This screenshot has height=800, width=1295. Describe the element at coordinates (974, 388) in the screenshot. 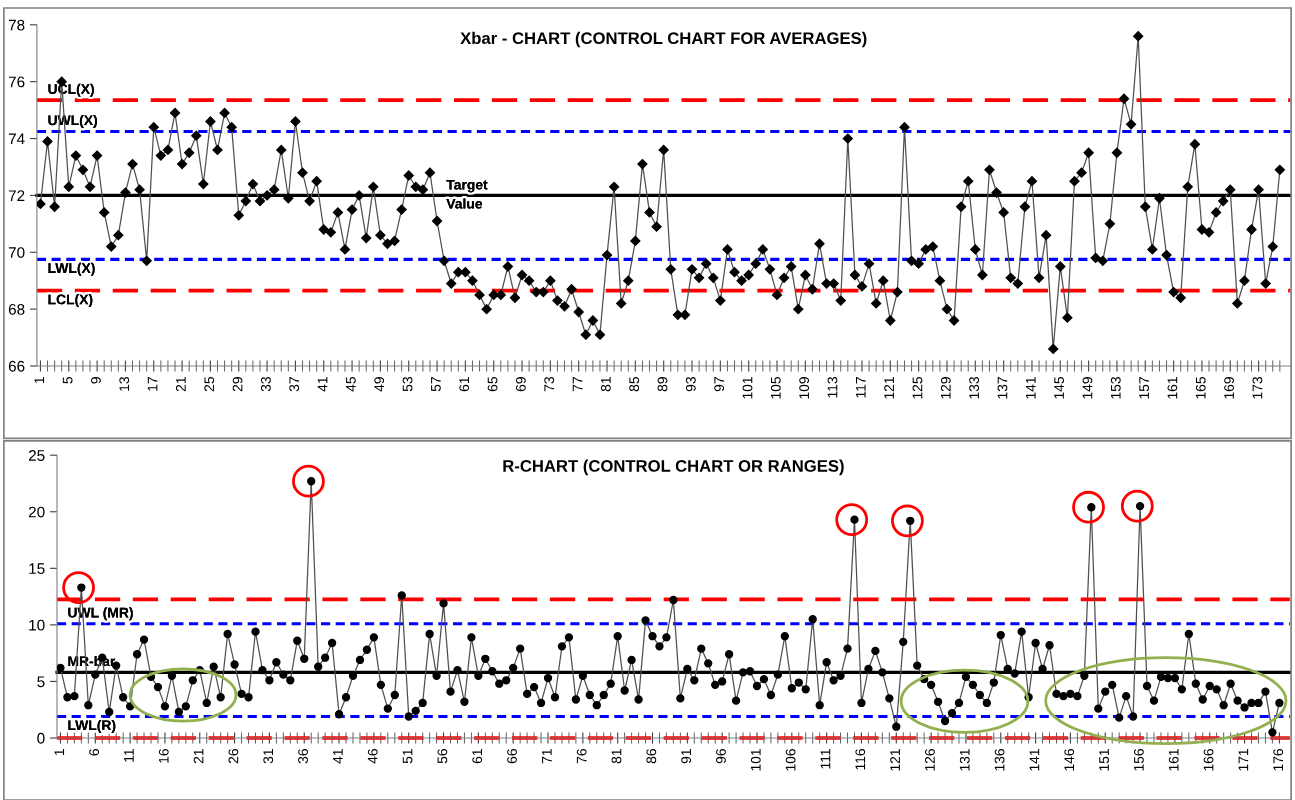

I see `x-tick-label: 133` at that location.